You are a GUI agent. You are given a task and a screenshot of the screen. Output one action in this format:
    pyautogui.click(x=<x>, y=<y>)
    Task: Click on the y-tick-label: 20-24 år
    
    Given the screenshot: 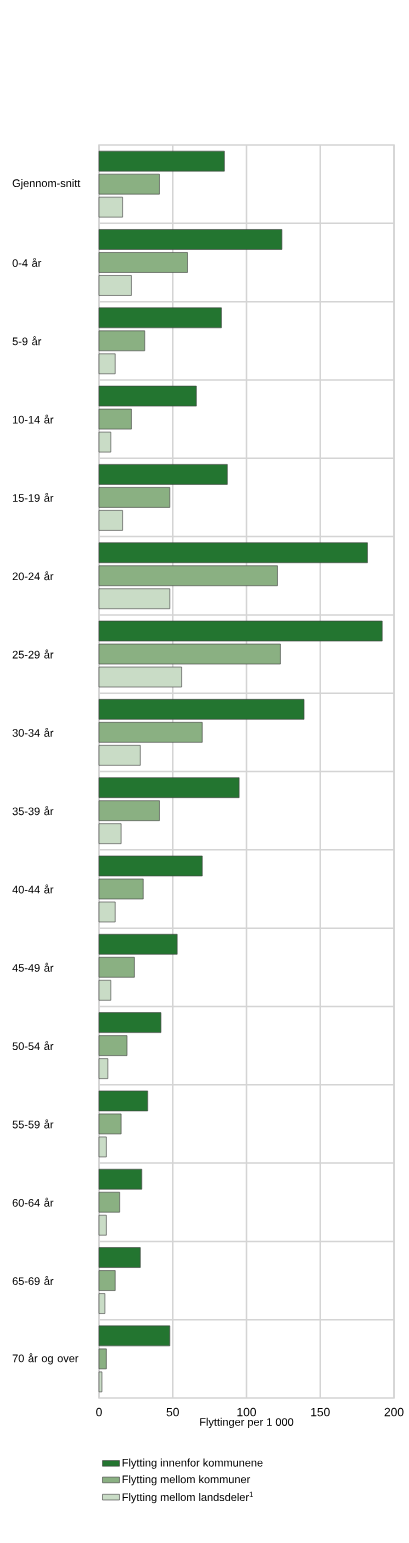 What is the action you would take?
    pyautogui.click(x=33, y=576)
    